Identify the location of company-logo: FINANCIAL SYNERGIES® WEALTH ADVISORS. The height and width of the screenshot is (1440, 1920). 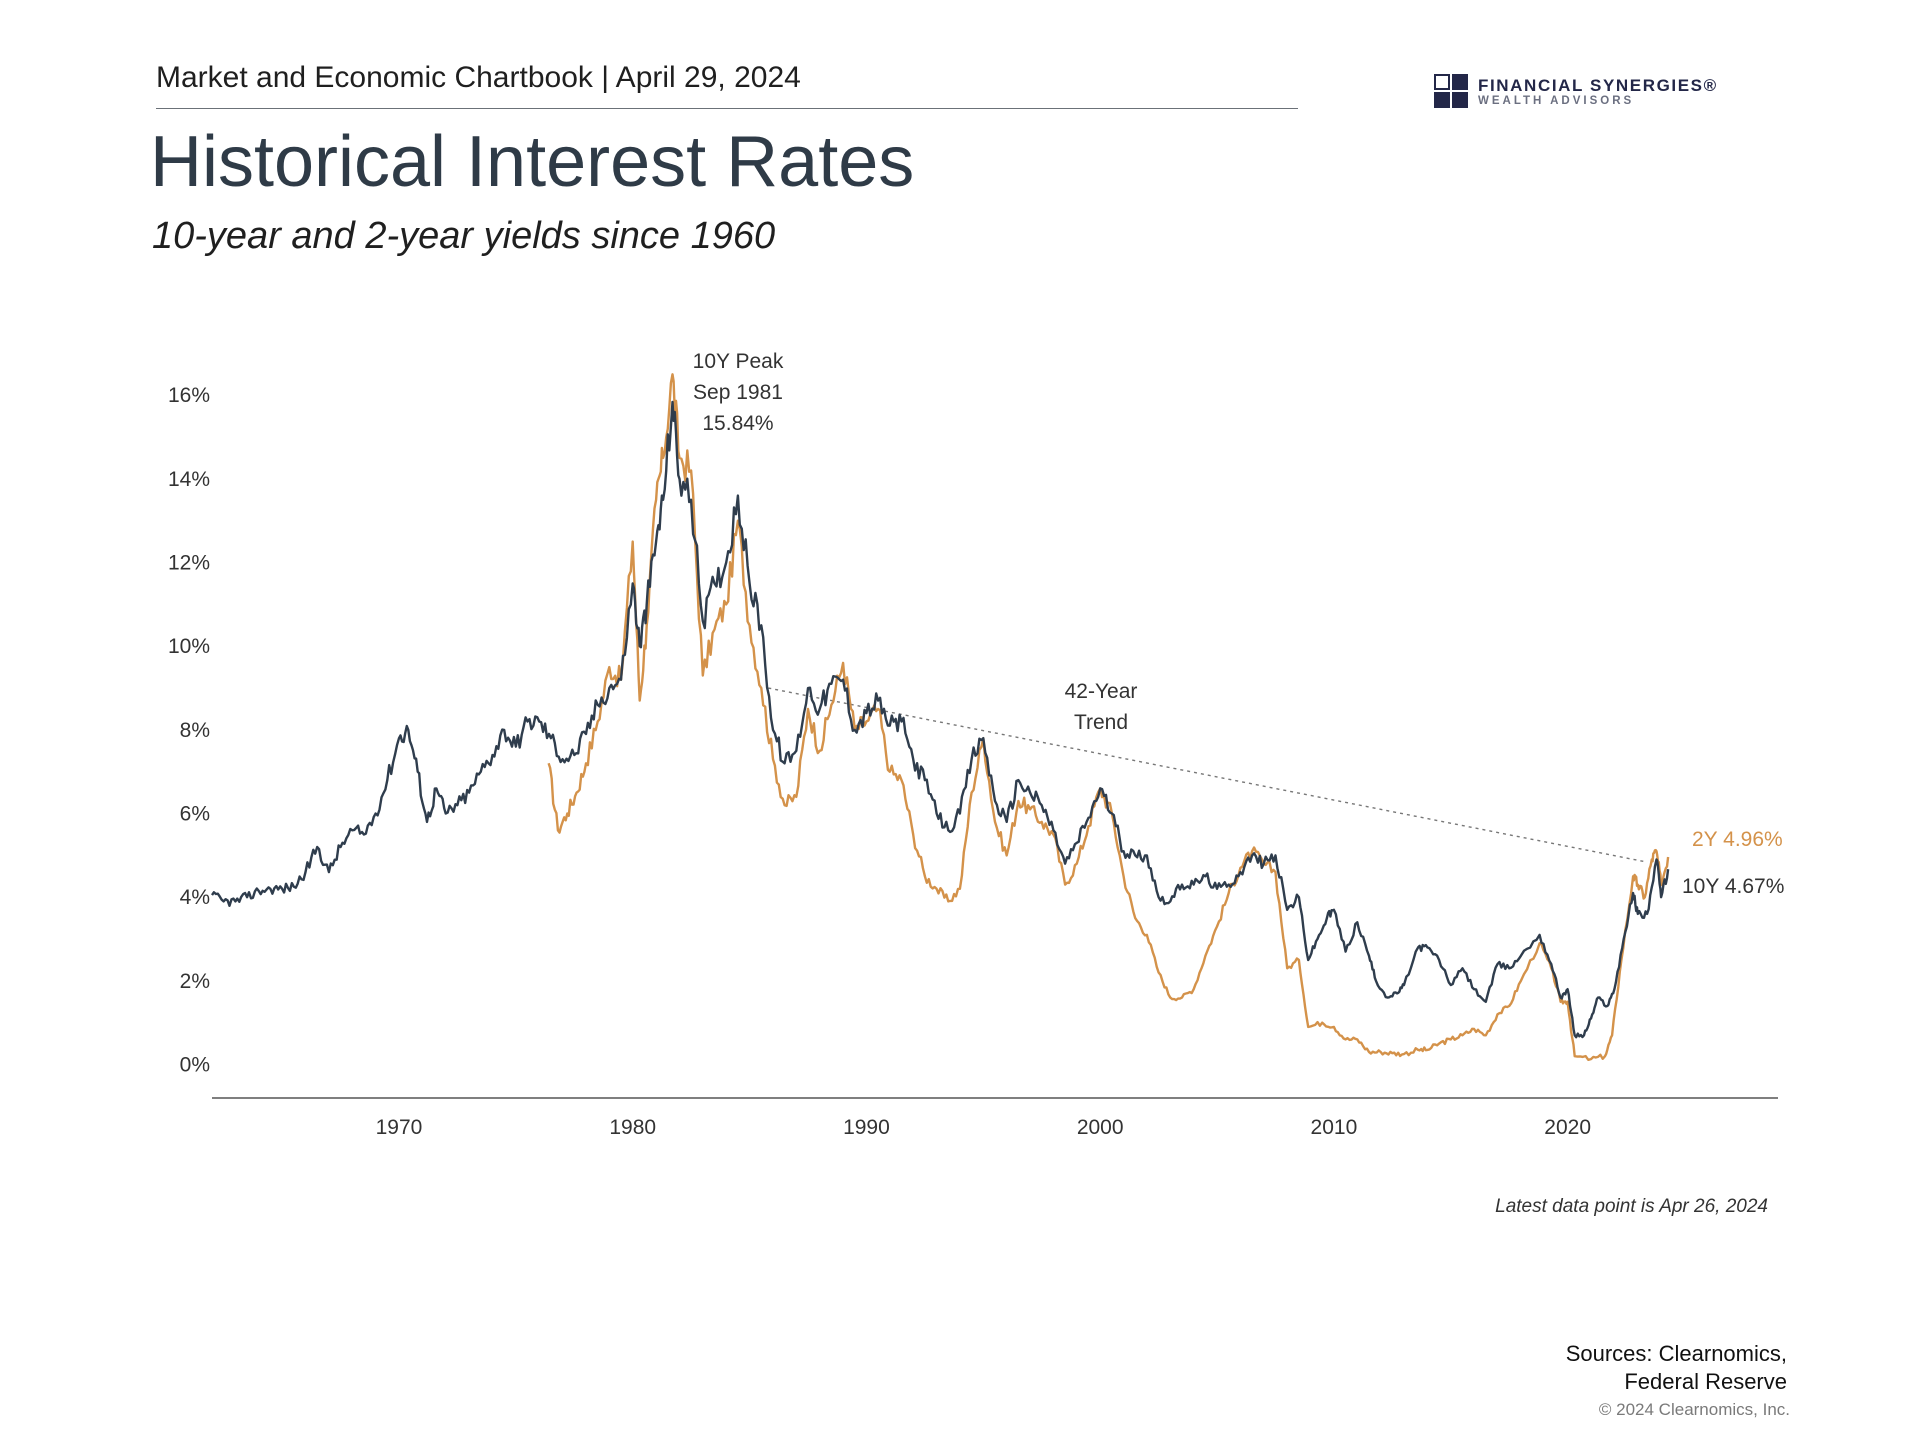
(1599, 92).